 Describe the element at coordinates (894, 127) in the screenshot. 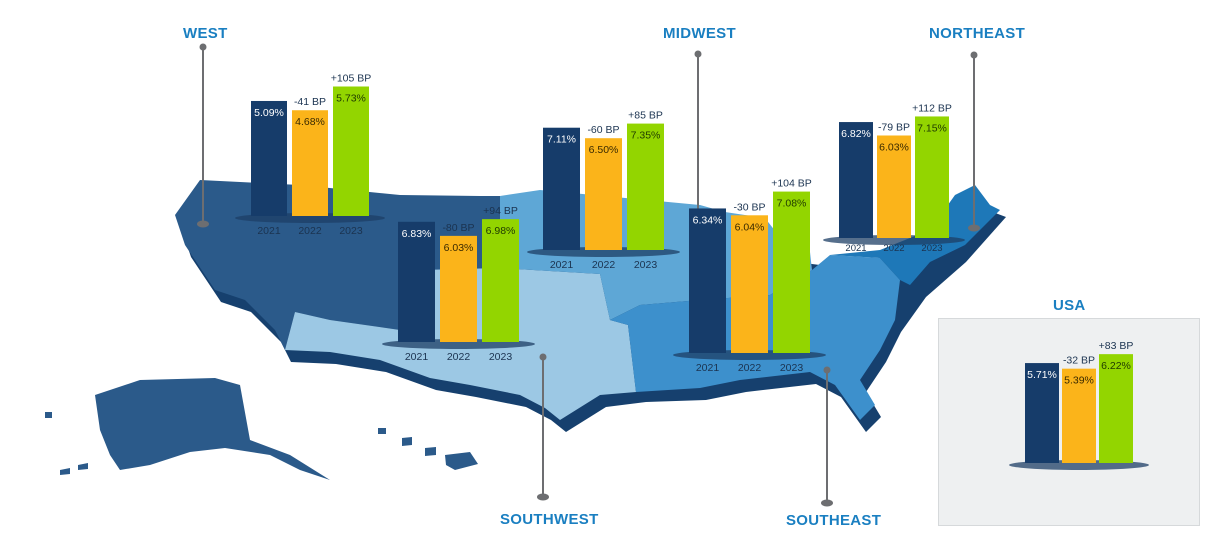

I see `change-label: -79 BP` at that location.